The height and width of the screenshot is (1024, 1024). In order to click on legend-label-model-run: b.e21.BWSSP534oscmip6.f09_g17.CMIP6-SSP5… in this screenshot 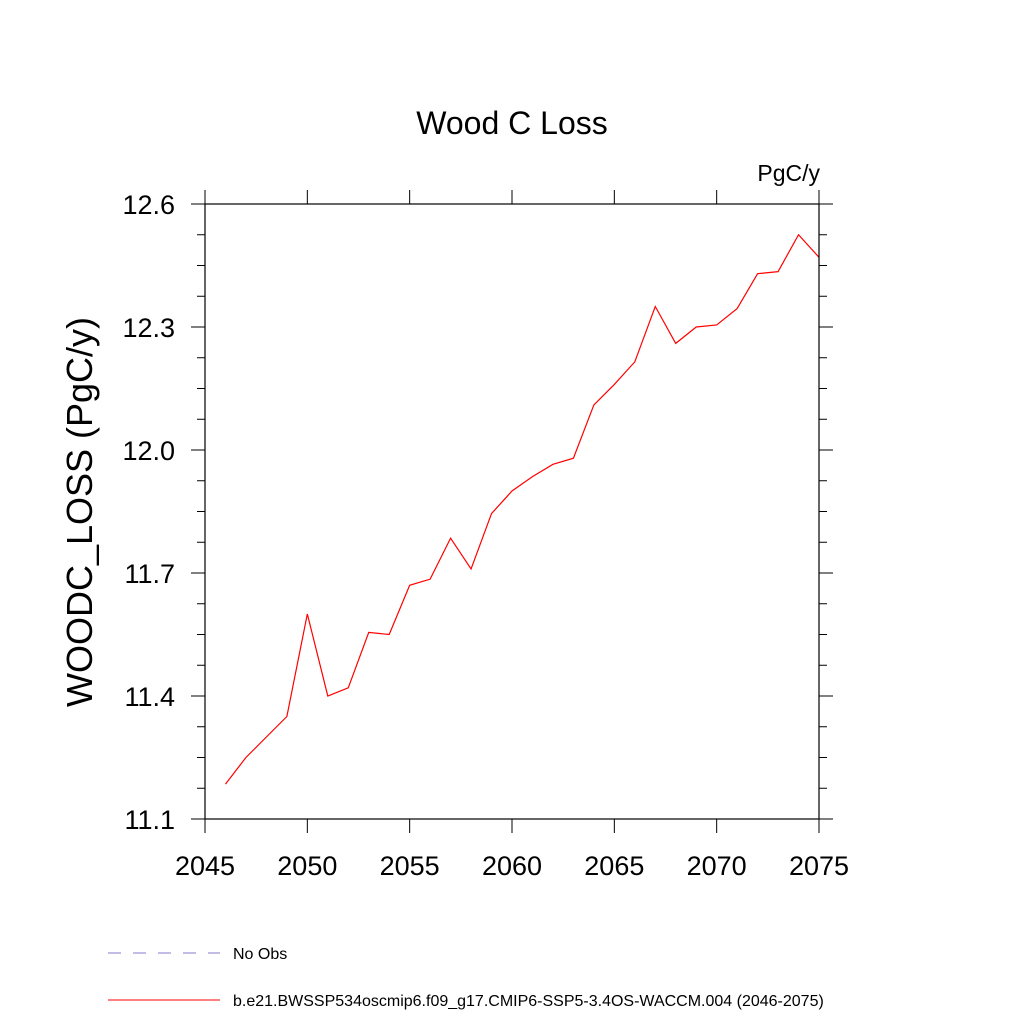, I will do `click(528, 1001)`.